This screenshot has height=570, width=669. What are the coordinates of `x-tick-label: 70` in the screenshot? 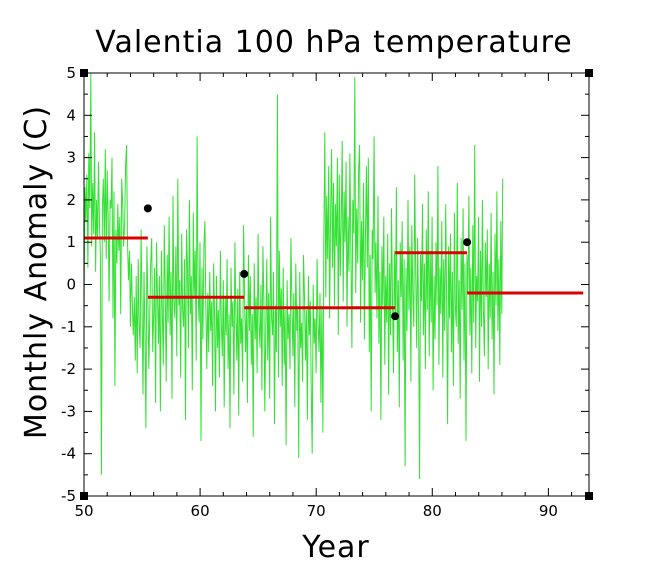 It's located at (316, 511).